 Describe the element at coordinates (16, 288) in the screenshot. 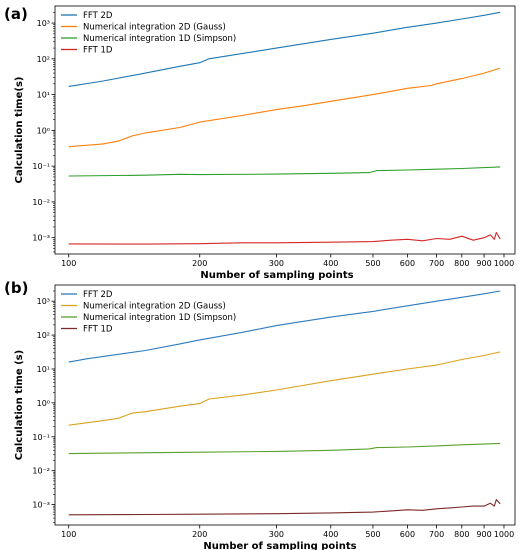

I see `panel-label: (b)` at that location.